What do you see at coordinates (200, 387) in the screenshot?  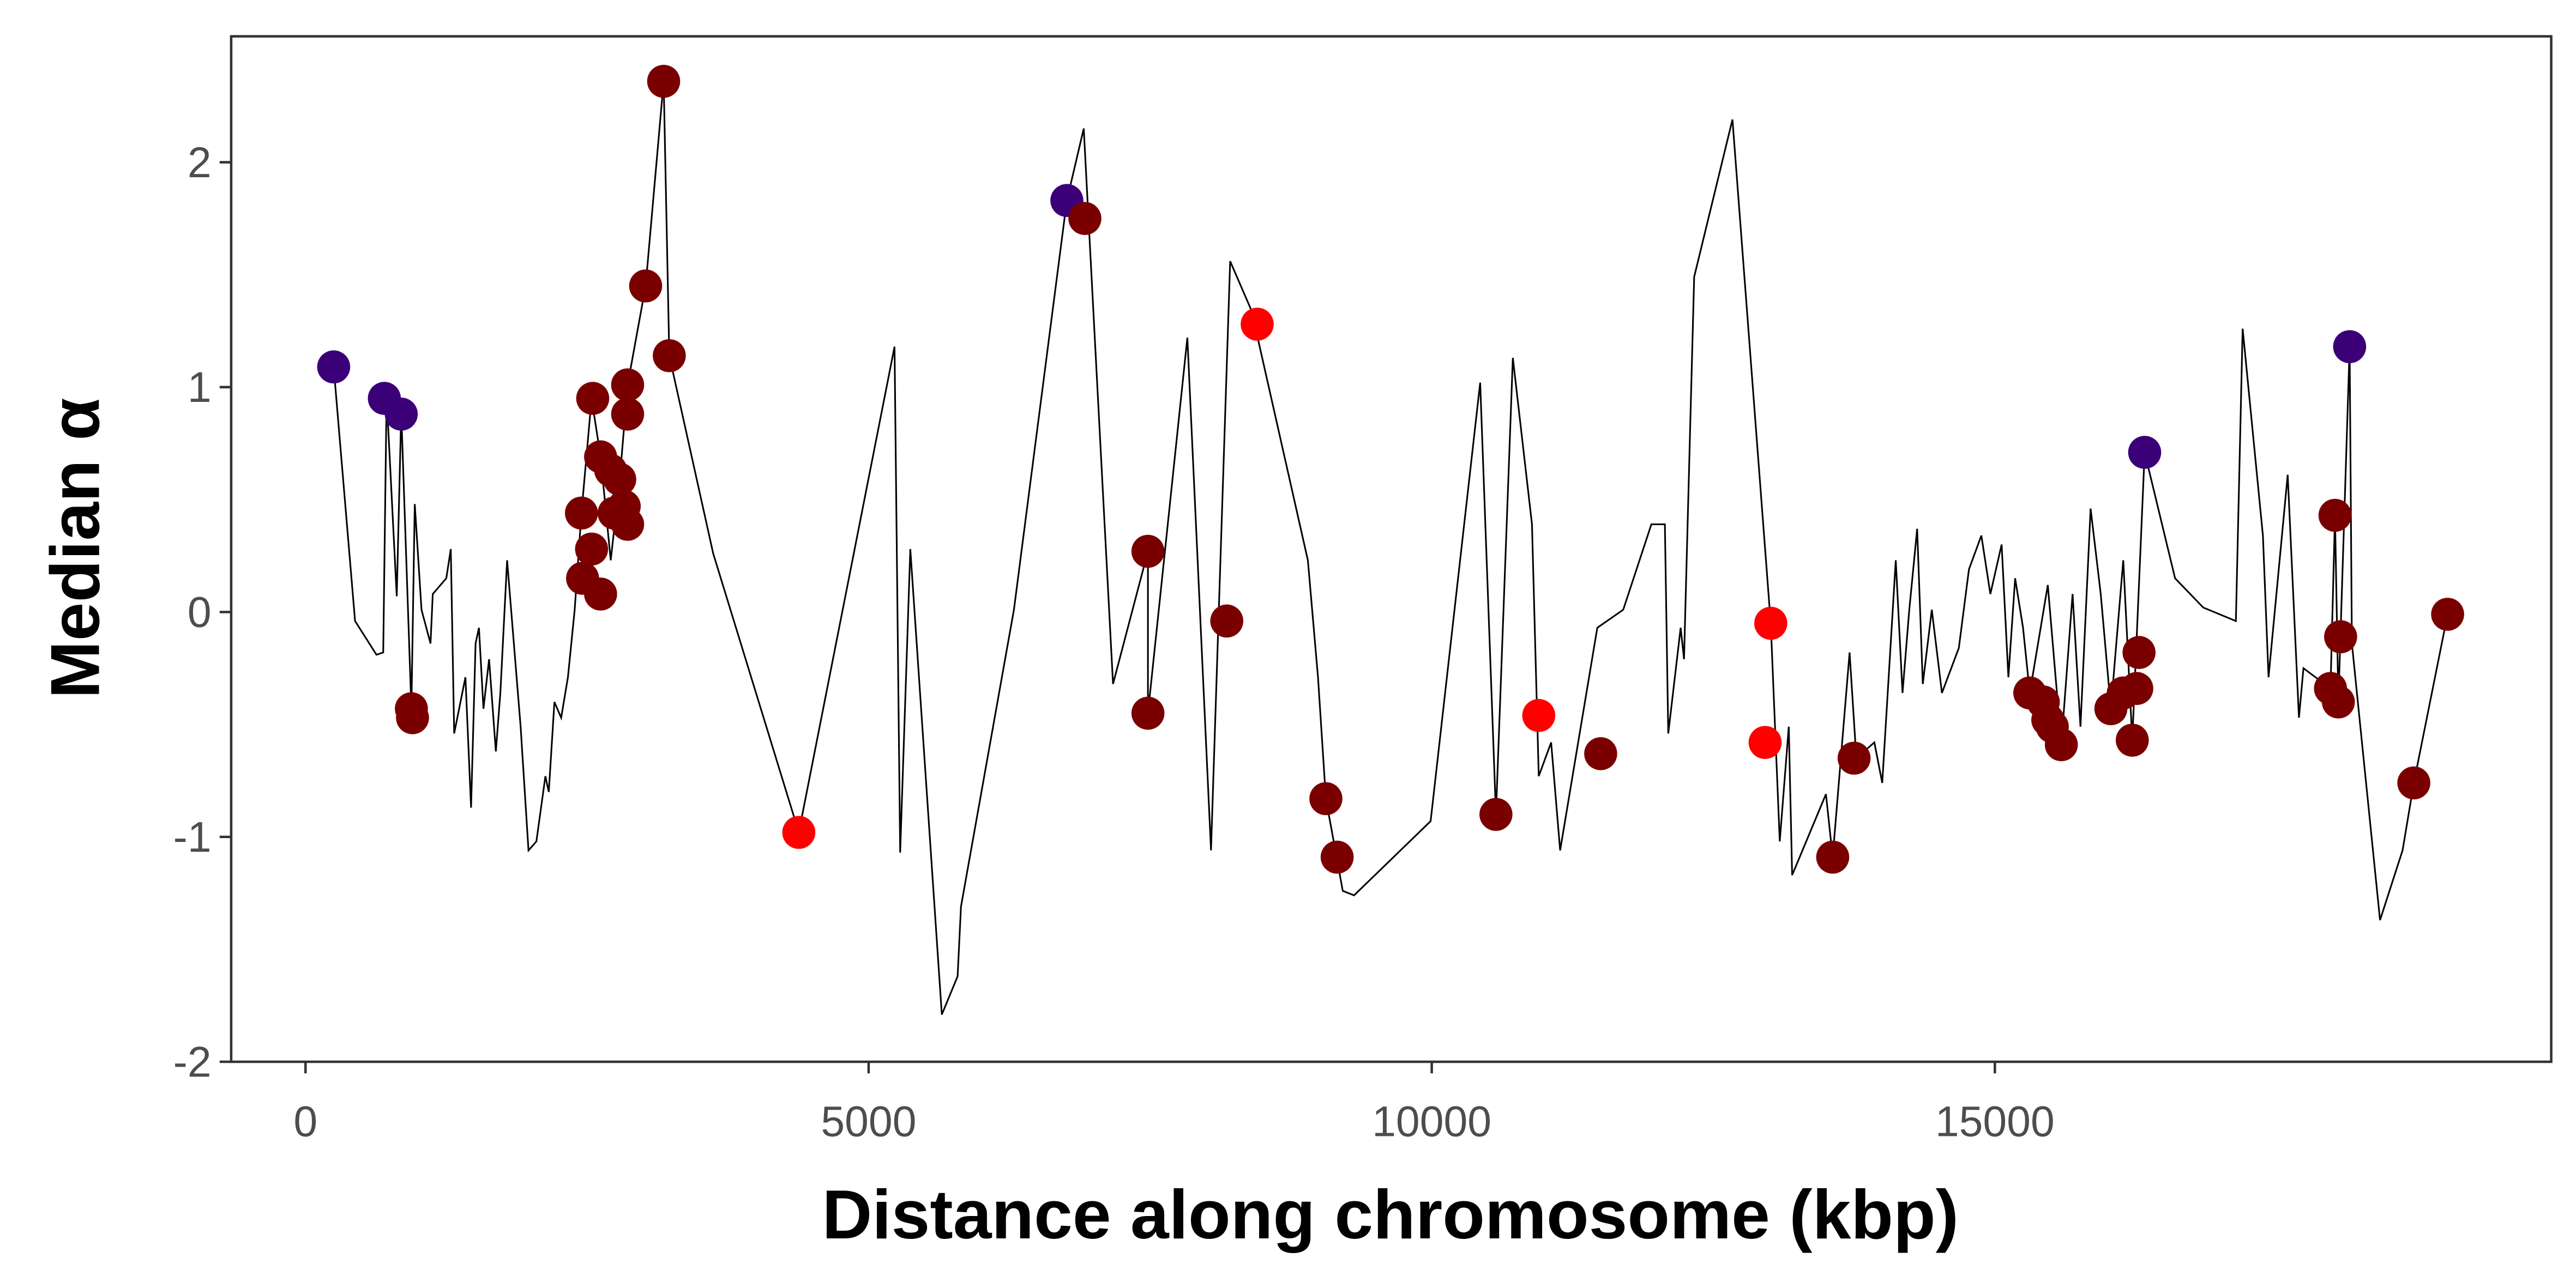 I see `y-tick-label: 1` at bounding box center [200, 387].